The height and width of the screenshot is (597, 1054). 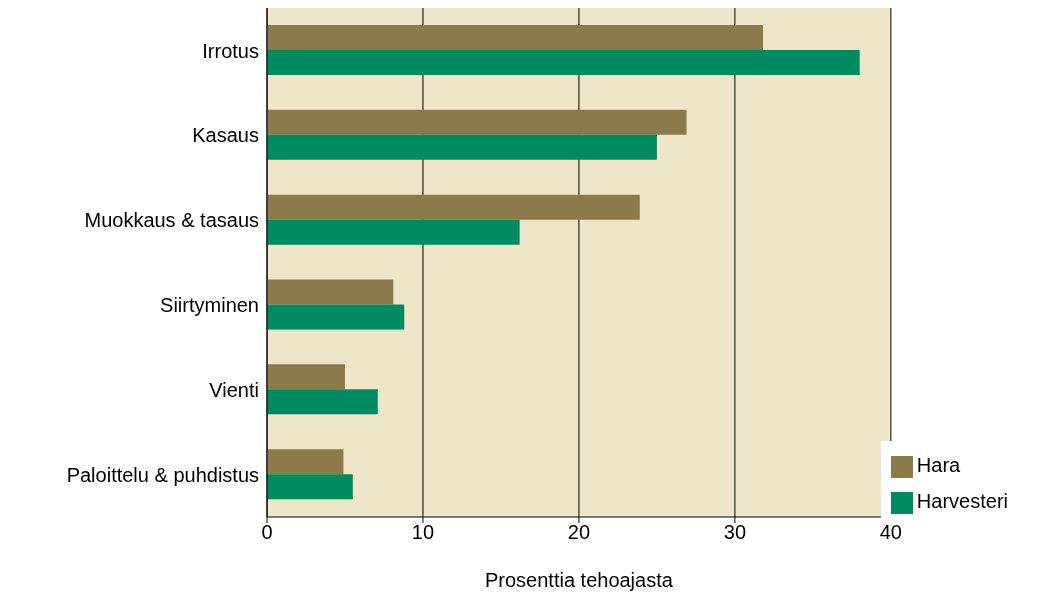 I want to click on y-tick-label: Paloittelu & puhdistus, so click(x=162, y=474).